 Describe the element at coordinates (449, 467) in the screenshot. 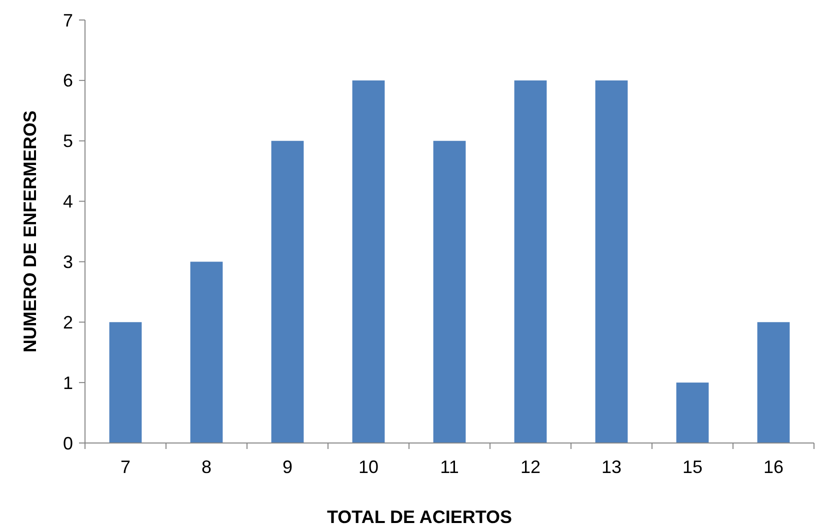

I see `x-tick-label: 11` at that location.